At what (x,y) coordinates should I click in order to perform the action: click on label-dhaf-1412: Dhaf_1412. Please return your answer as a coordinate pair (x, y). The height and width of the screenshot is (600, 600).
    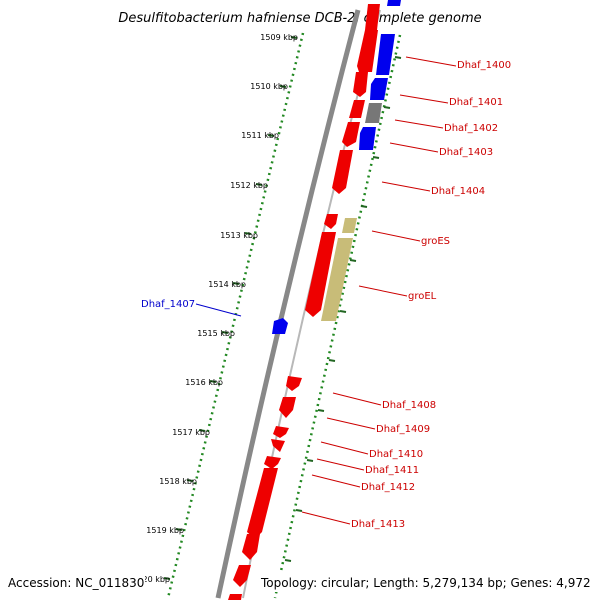
    Looking at the image, I should click on (388, 487).